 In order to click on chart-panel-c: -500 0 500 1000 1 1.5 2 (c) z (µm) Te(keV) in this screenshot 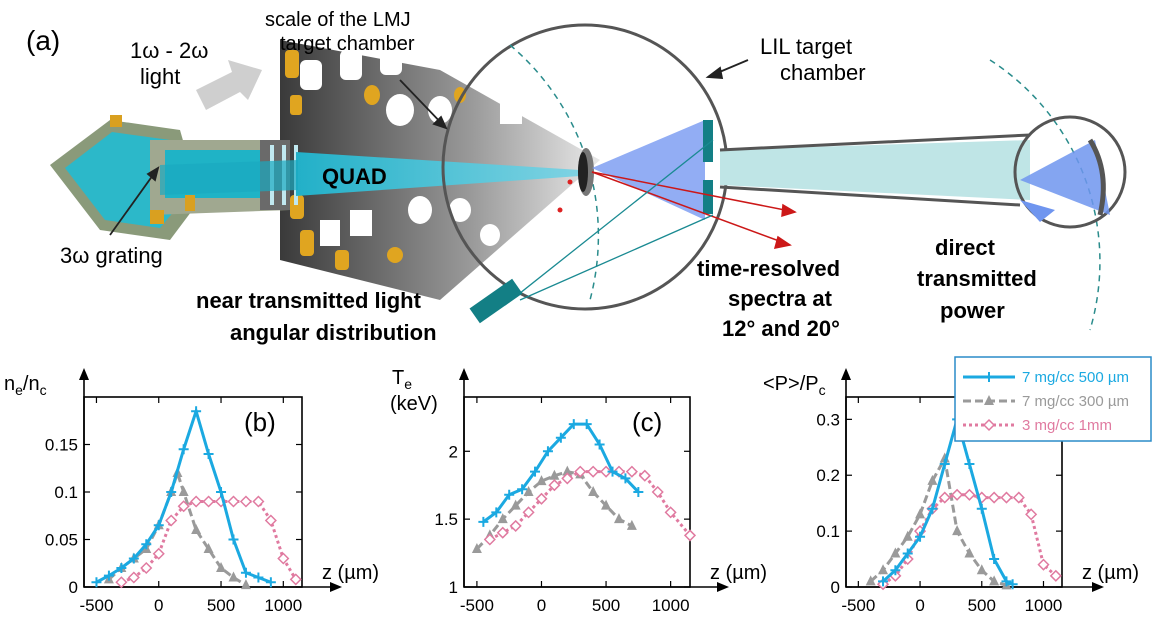, I will do `click(578, 491)`.